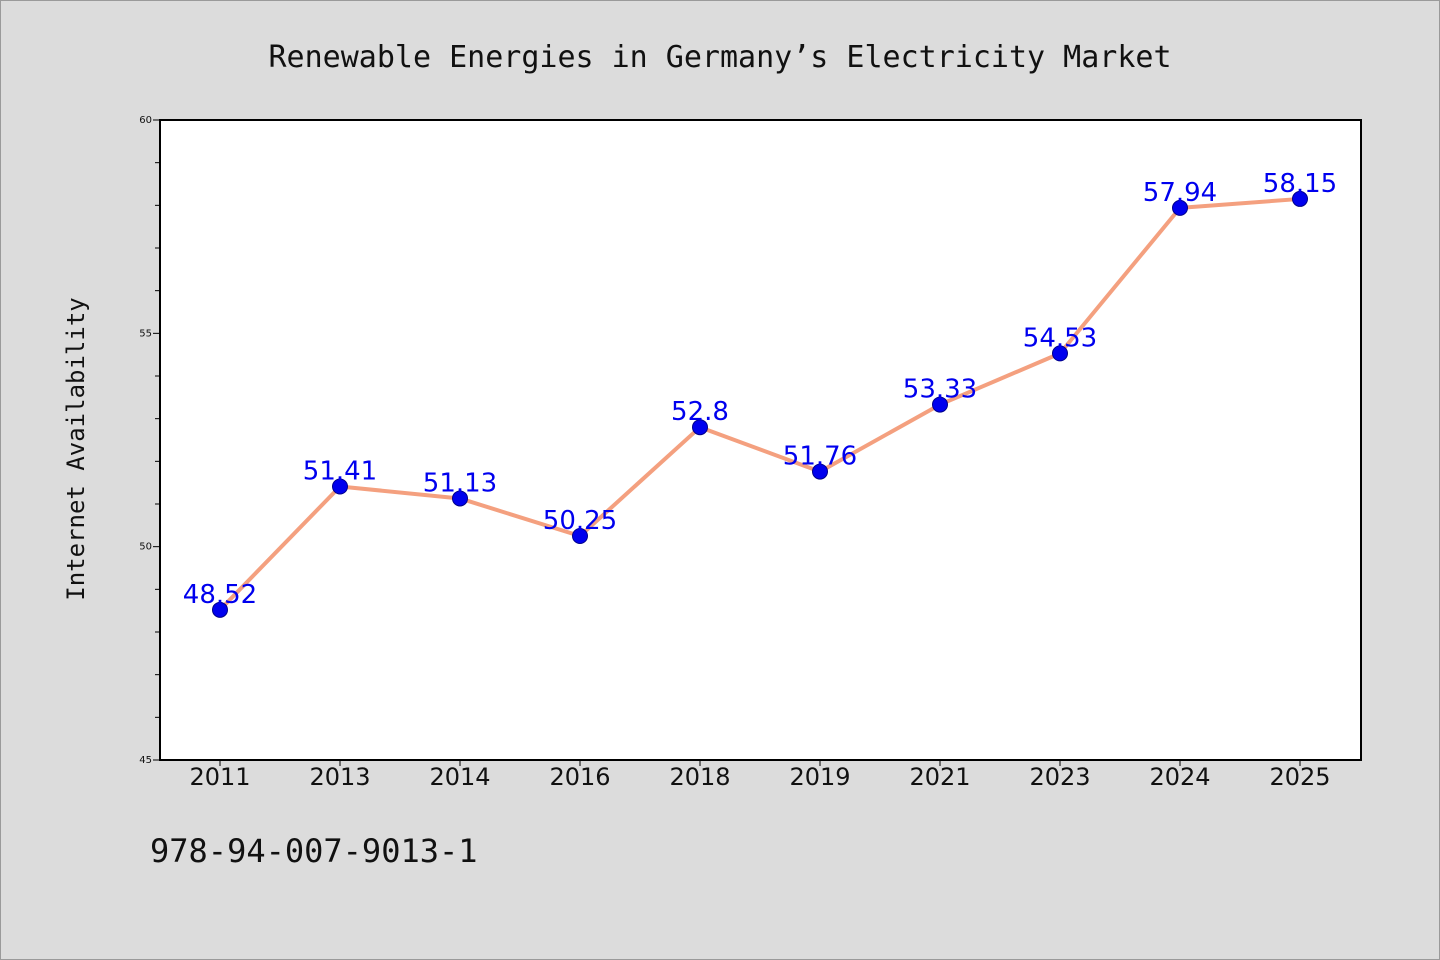 The width and height of the screenshot is (1440, 960). What do you see at coordinates (1299, 777) in the screenshot?
I see `x-tick-label: 2025` at bounding box center [1299, 777].